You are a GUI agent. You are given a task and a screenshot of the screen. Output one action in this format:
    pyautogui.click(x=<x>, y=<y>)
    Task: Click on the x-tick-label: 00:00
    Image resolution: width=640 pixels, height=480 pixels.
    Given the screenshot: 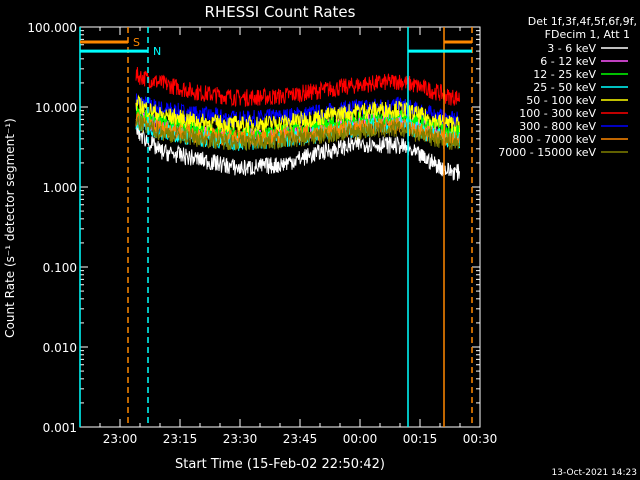 What is the action you would take?
    pyautogui.click(x=360, y=439)
    